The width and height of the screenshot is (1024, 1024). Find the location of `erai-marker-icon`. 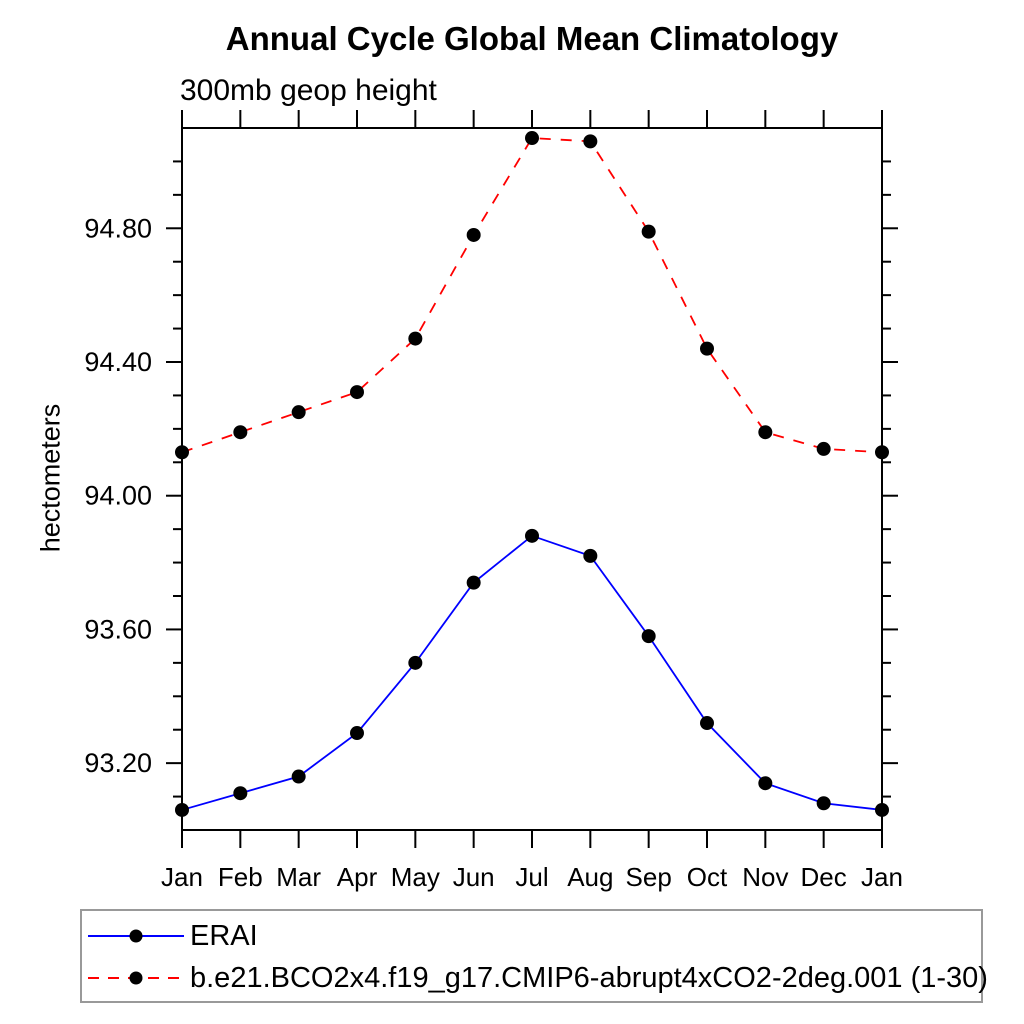

erai-marker-icon is located at coordinates (136, 936).